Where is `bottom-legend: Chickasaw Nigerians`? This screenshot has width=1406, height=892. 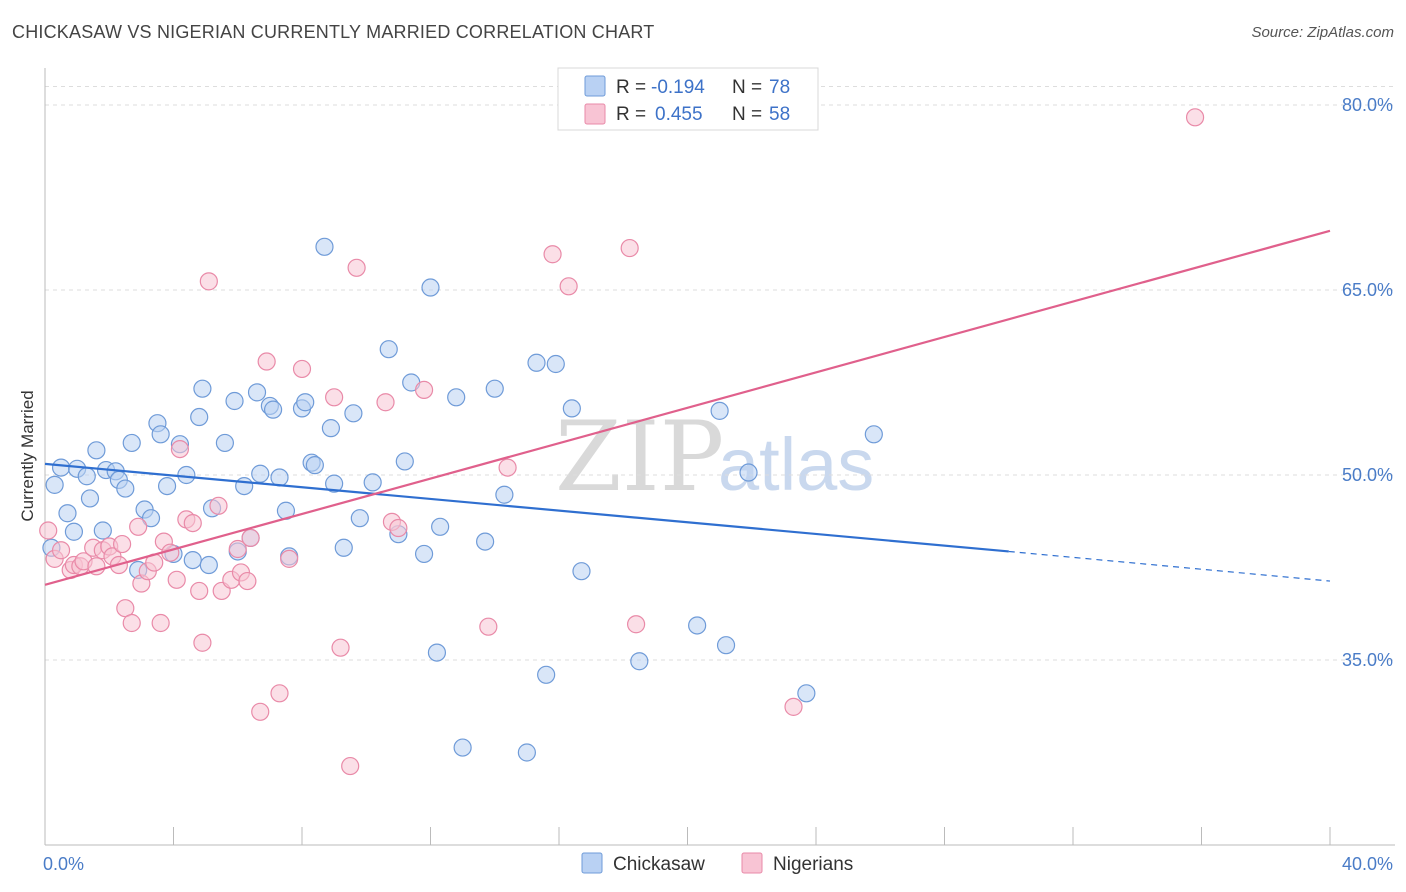 bottom-legend: Chickasaw Nigerians is located at coordinates (717, 863).